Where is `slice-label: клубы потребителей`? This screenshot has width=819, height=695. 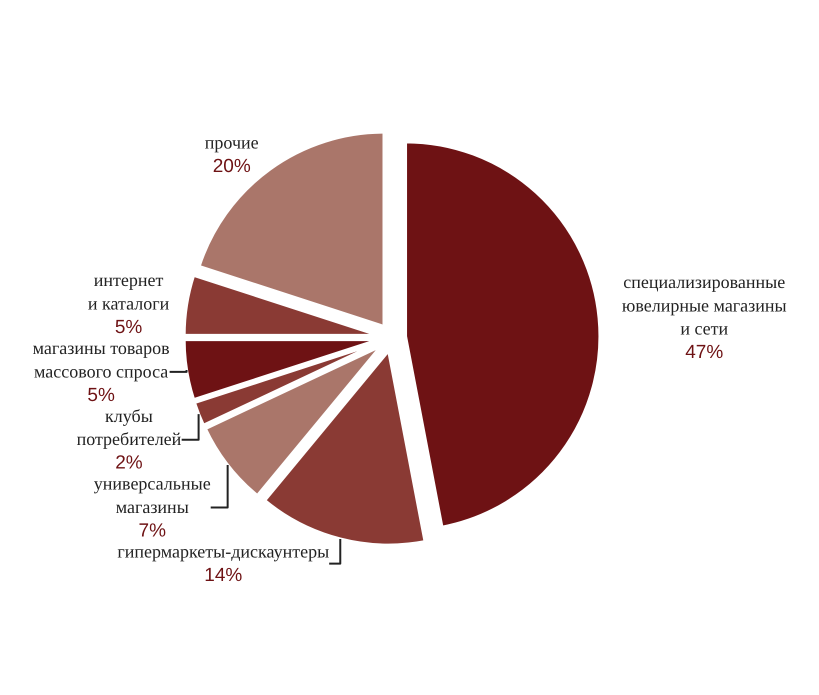
slice-label: клубы потребителей is located at coordinates (129, 428).